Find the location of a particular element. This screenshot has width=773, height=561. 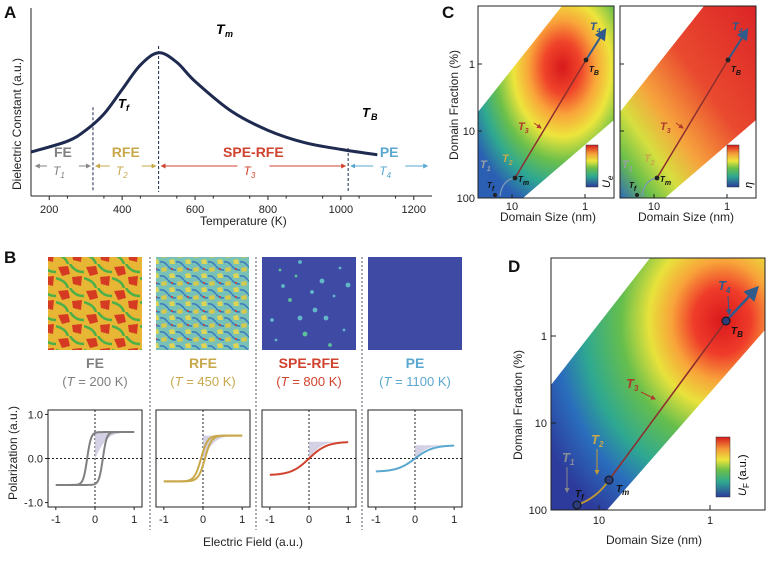

panel-a-phase-name: PE is located at coordinates (389, 152).